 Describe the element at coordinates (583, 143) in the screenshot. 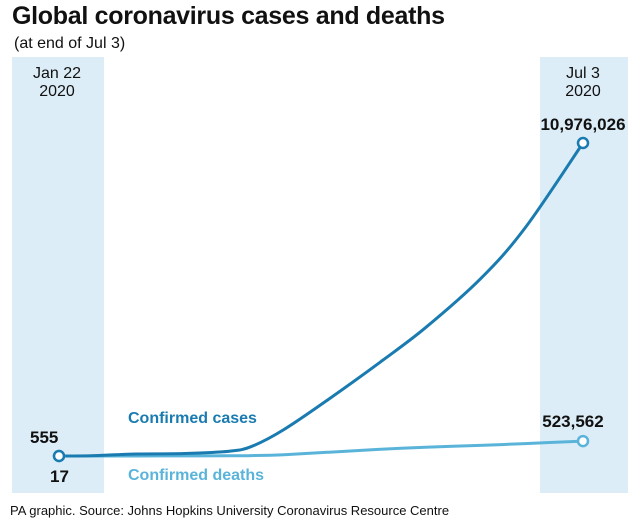

I see `cases-end-point` at that location.